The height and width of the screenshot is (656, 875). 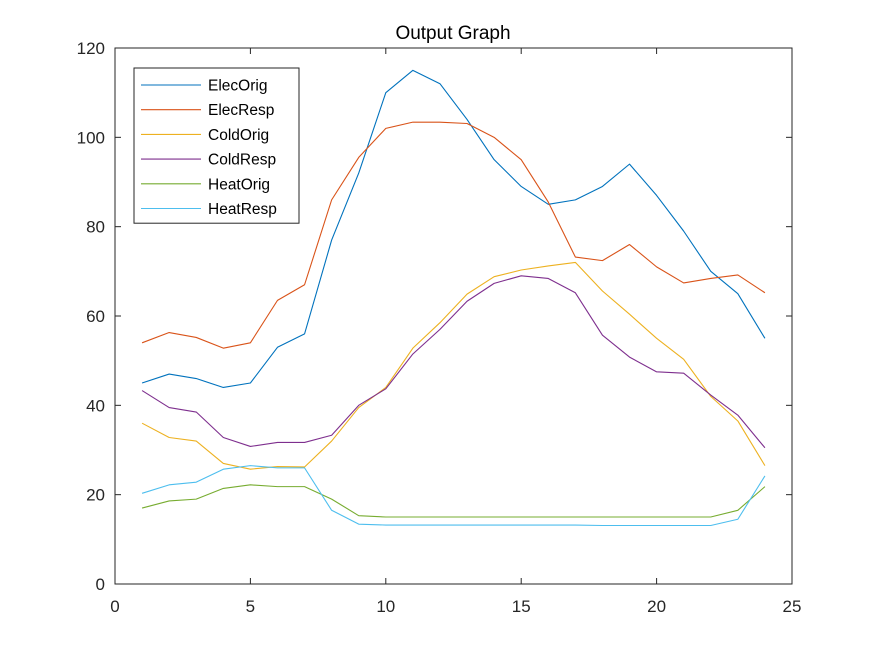 What do you see at coordinates (792, 606) in the screenshot?
I see `x-tick-label: 25` at bounding box center [792, 606].